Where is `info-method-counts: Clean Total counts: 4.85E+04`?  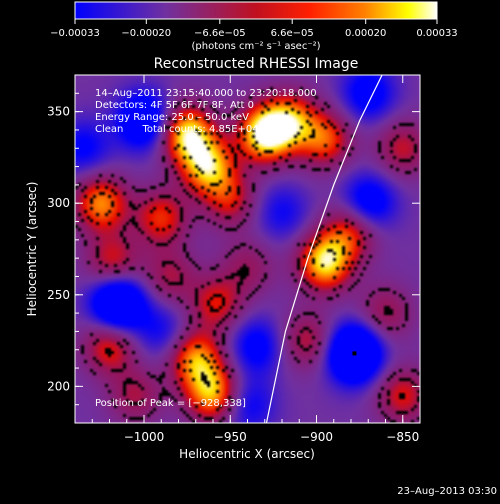
info-method-counts: Clean Total counts: 4.85E+04 is located at coordinates (177, 129).